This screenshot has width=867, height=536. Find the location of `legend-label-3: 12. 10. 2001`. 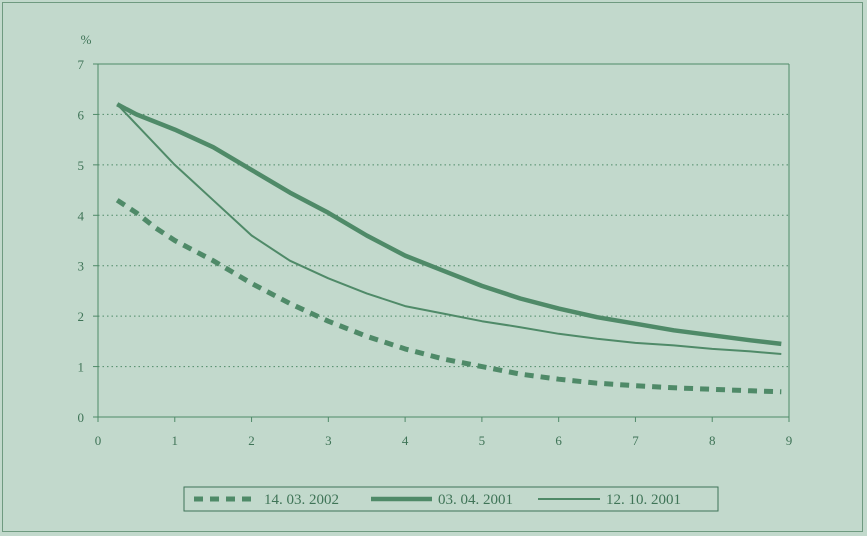

legend-label-3: 12. 10. 2001 is located at coordinates (643, 500).